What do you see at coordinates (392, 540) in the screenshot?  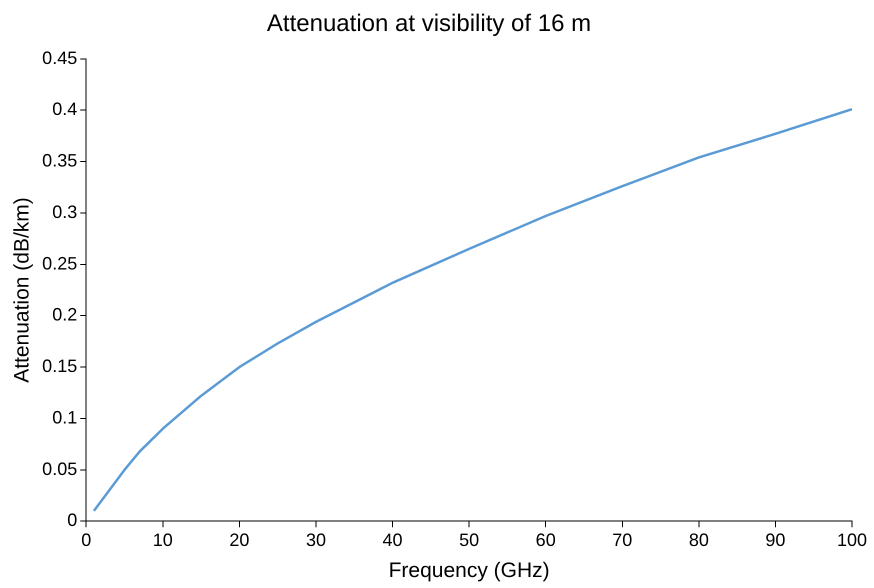 I see `x-tick-label: 40` at bounding box center [392, 540].